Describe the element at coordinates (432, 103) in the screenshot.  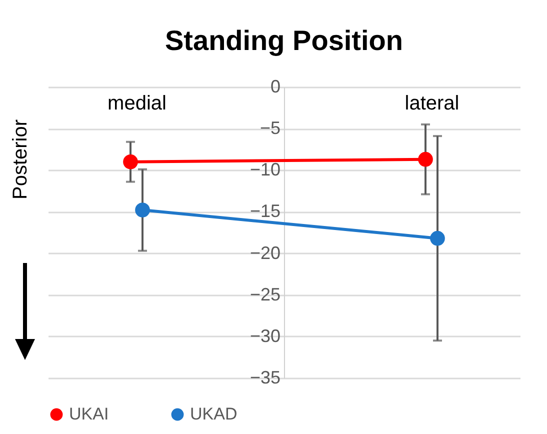
I see `x-tick-label: lateral` at that location.